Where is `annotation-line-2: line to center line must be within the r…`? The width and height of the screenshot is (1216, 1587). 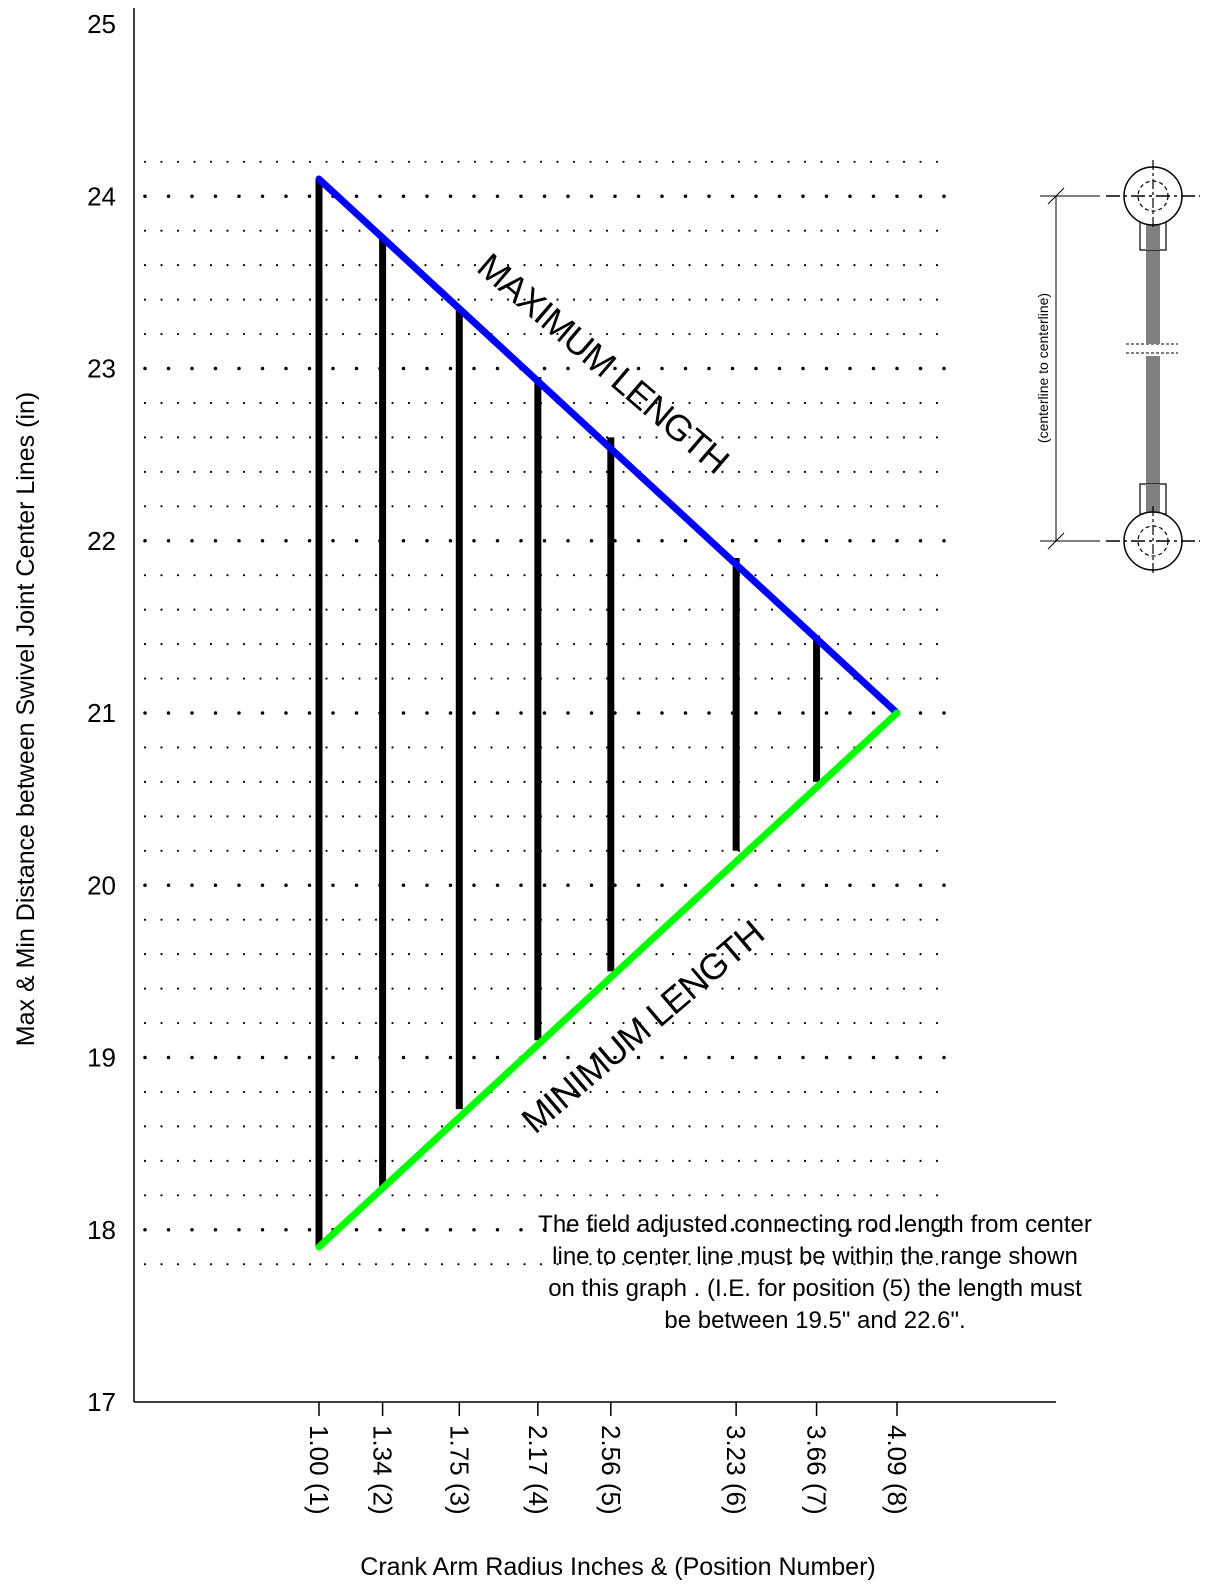
annotation-line-2: line to center line must be within the r… is located at coordinates (815, 1256).